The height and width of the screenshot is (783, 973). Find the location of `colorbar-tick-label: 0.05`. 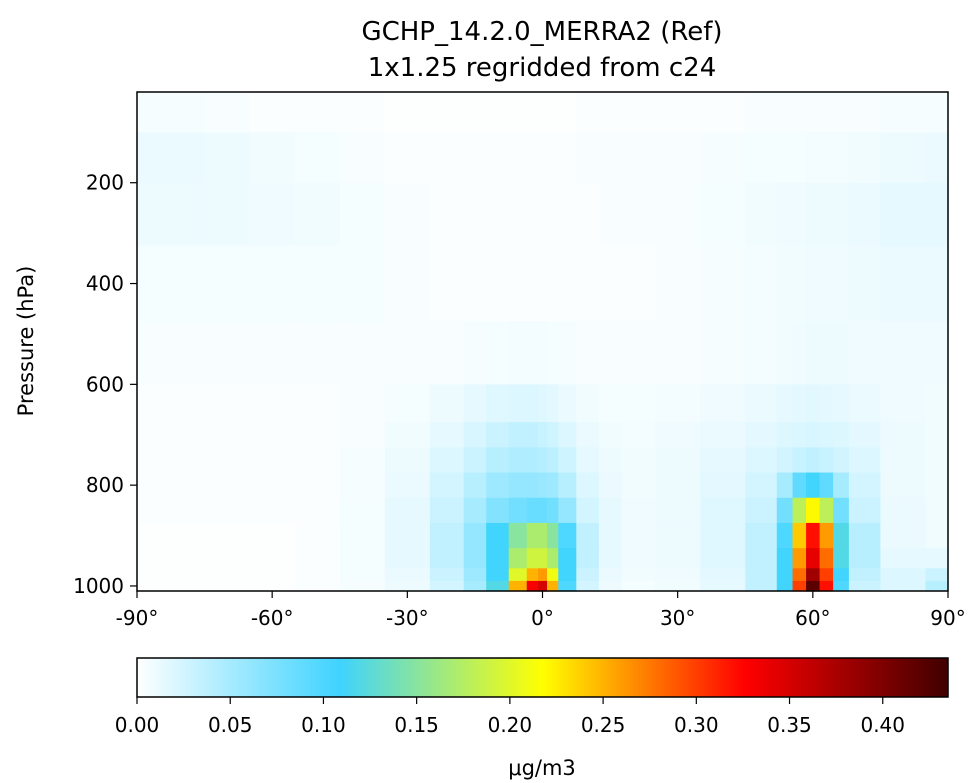

colorbar-tick-label: 0.05 is located at coordinates (230, 725).